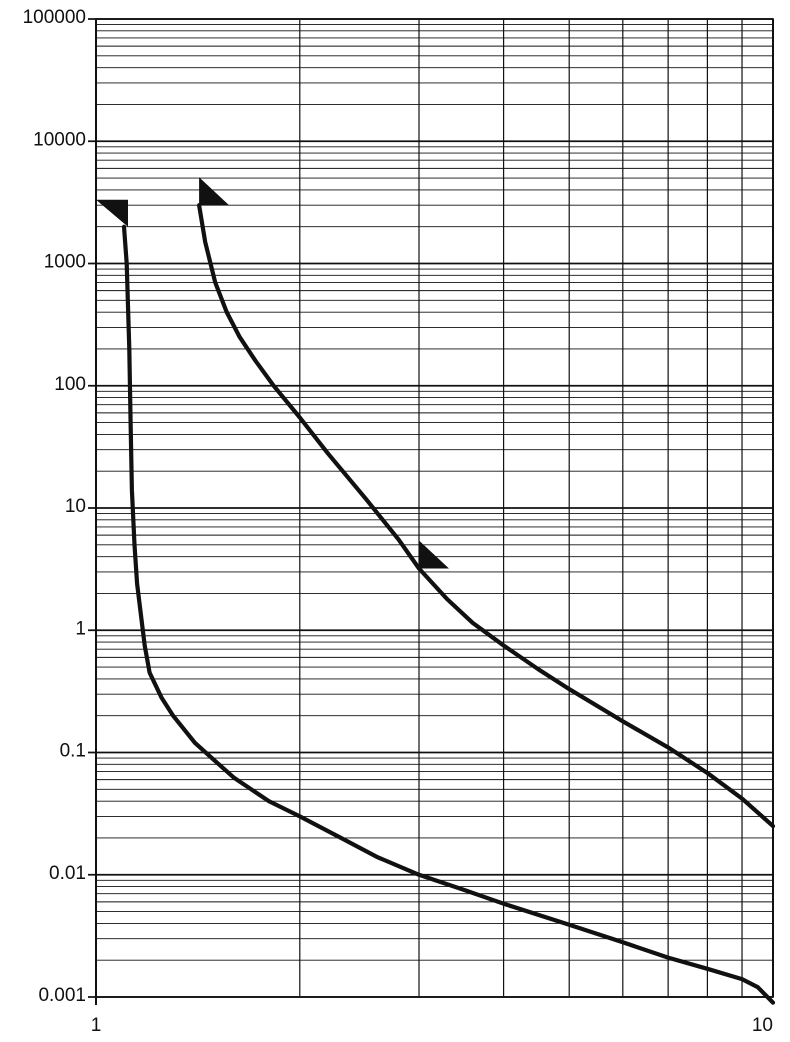 This screenshot has height=1042, width=790. I want to click on y-tick-label: 0.001, so click(62, 995).